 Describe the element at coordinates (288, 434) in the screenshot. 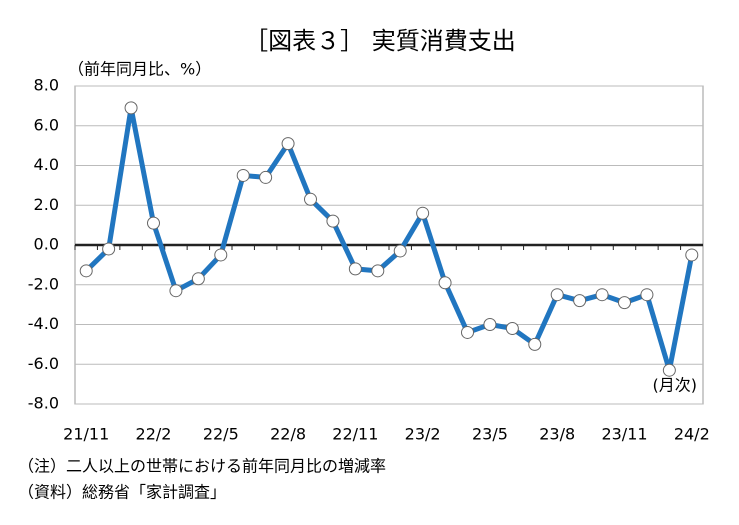

I see `x-tick-label: 22/8` at that location.